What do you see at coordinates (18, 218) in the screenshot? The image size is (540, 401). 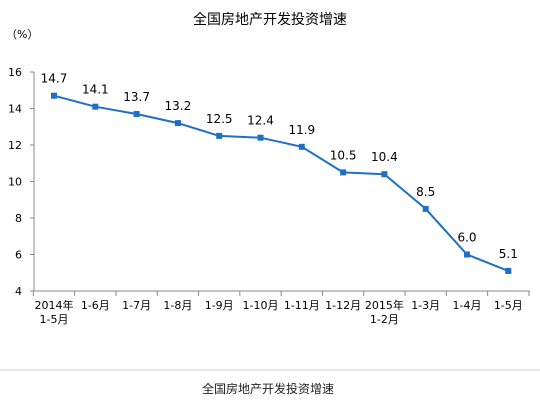 I see `y-tick-label: 8` at bounding box center [18, 218].